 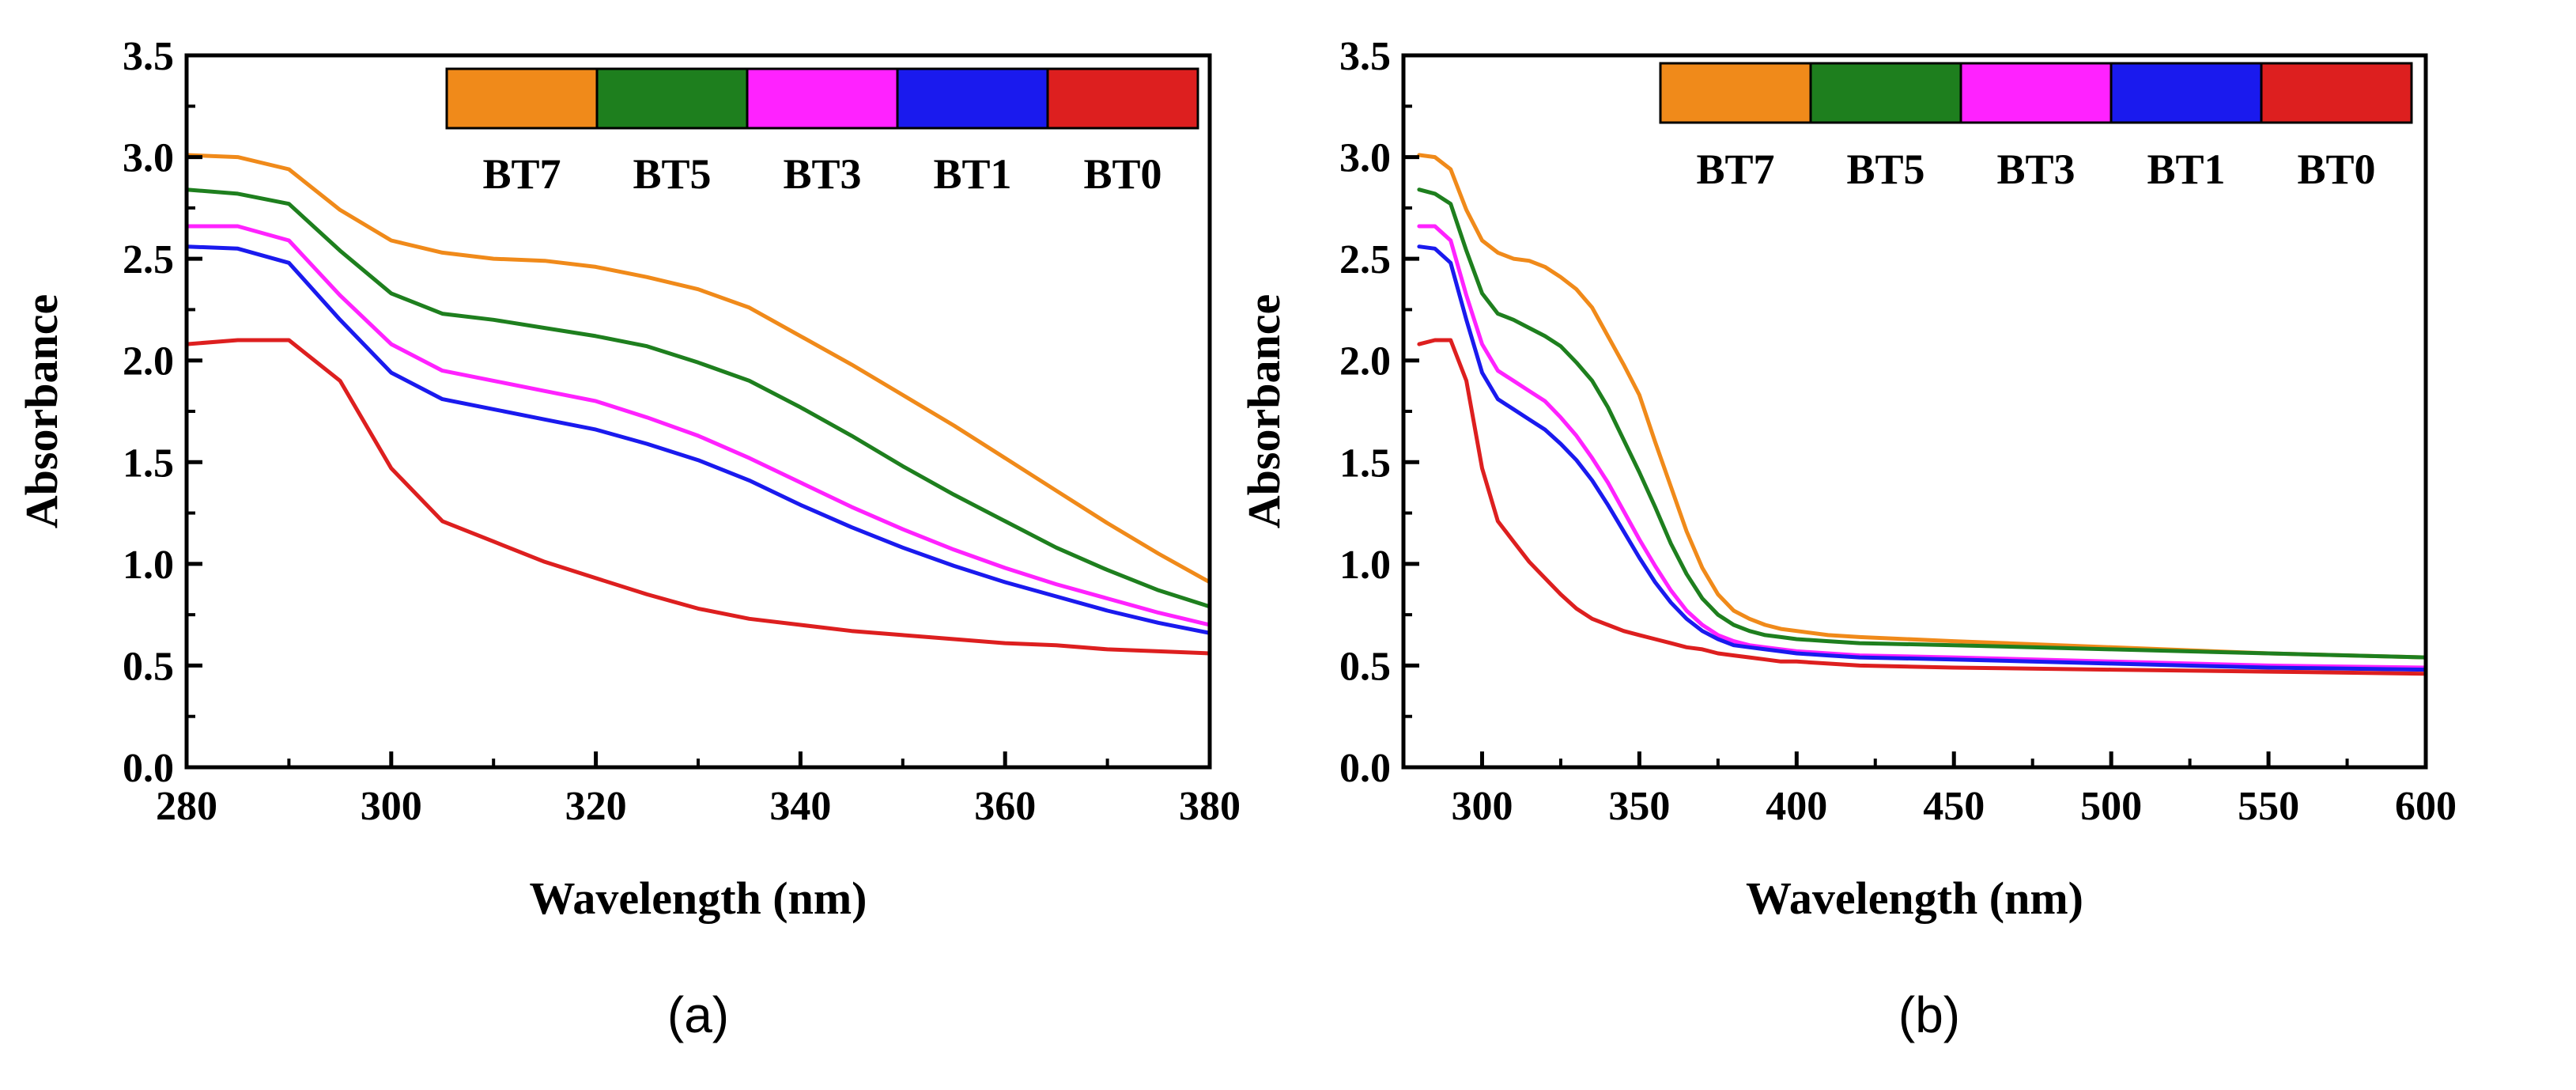 What do you see at coordinates (1929, 1014) in the screenshot?
I see `panel-caption: (b)` at bounding box center [1929, 1014].